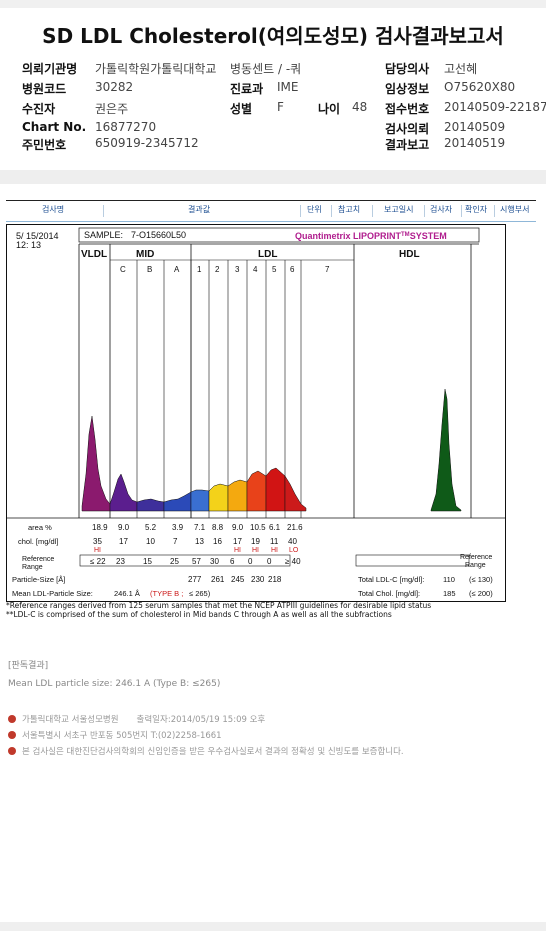 This screenshot has width=546, height=931. What do you see at coordinates (399, 209) in the screenshot?
I see `col-report-time: 보고일시` at bounding box center [399, 209].